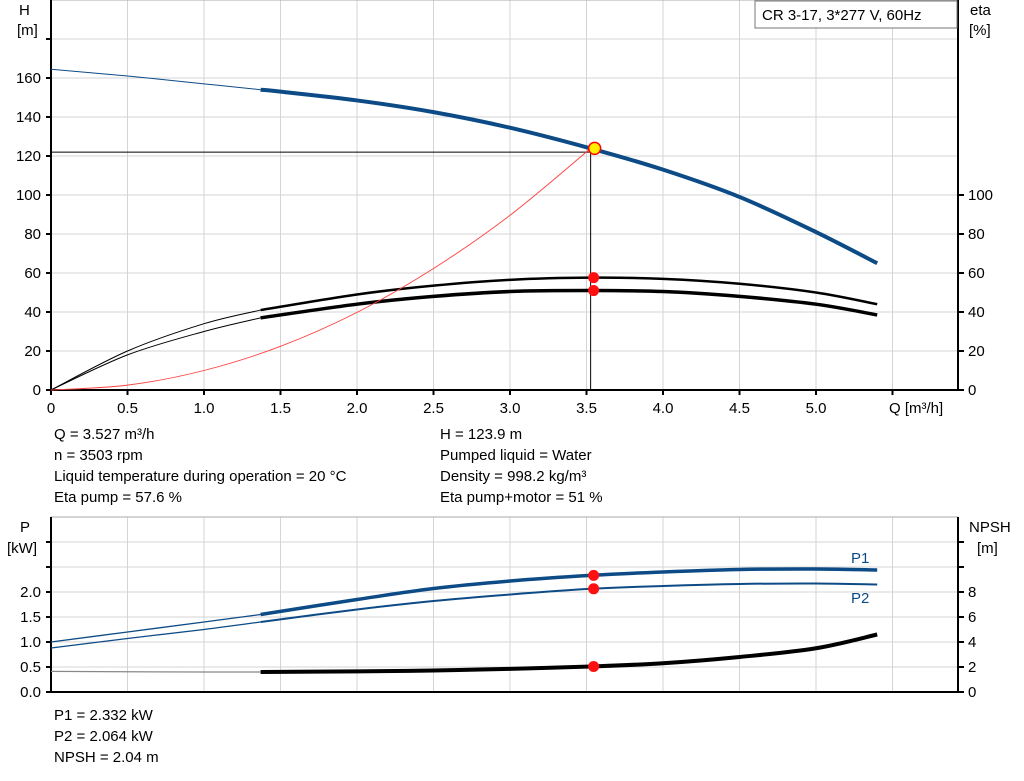  I want to click on y-tick-label: 140, so click(28, 117).